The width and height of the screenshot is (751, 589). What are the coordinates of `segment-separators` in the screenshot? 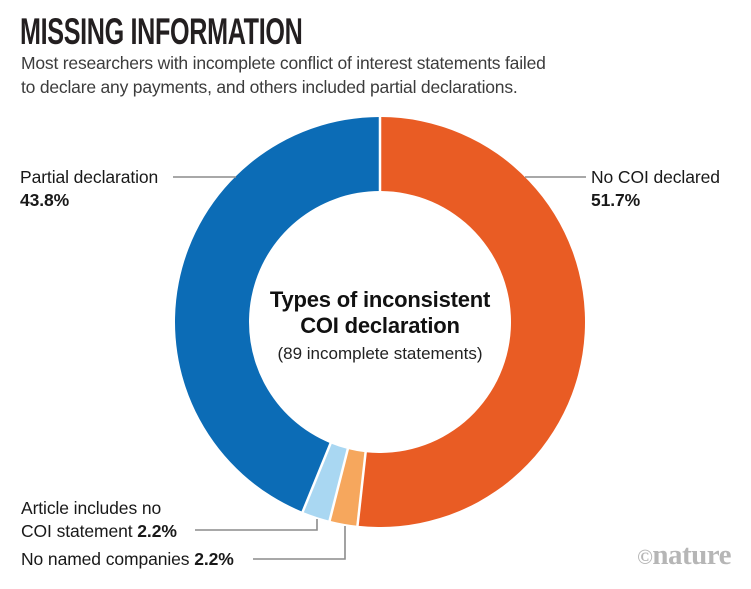 It's located at (341, 321).